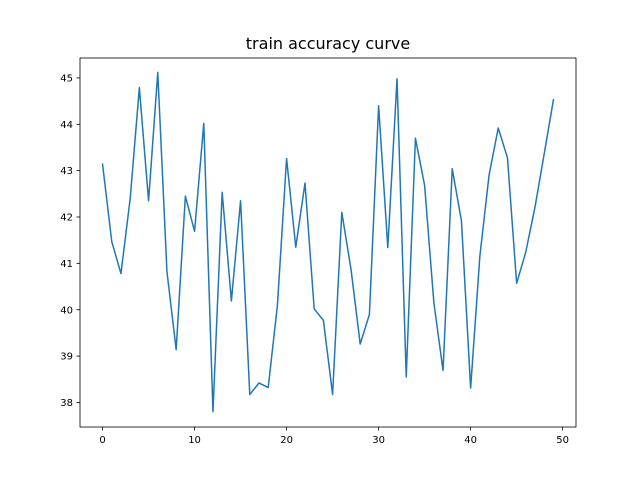 The image size is (640, 484). Describe the element at coordinates (66, 403) in the screenshot. I see `y-tick-label: 38` at that location.